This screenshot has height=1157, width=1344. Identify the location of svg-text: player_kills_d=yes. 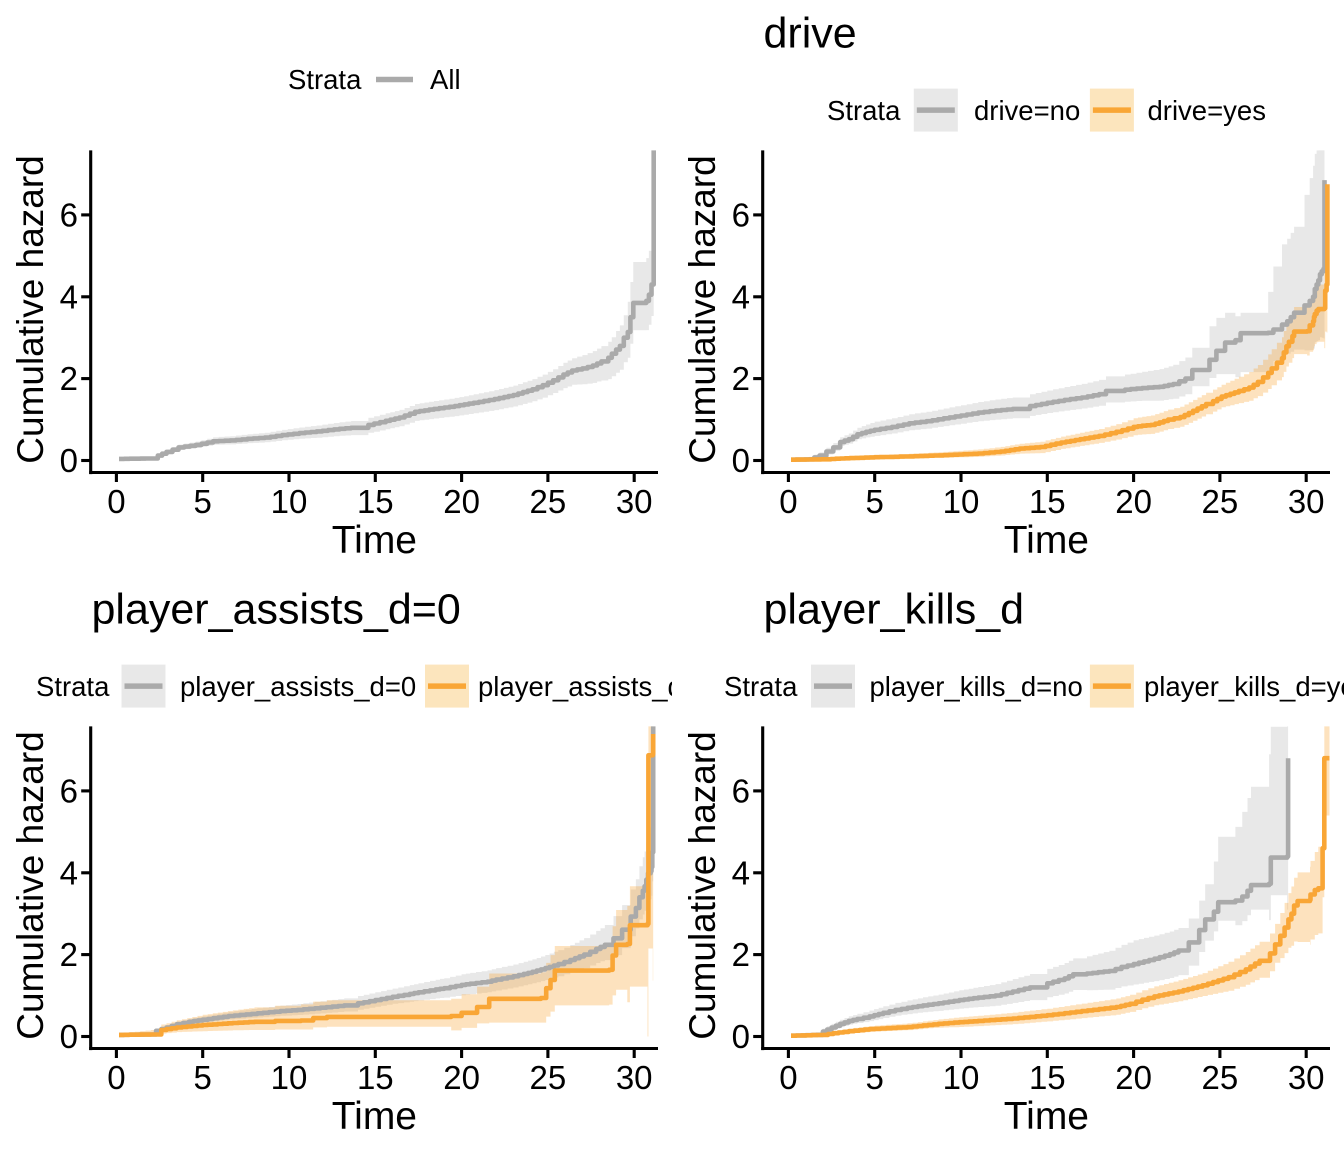
(1244, 686).